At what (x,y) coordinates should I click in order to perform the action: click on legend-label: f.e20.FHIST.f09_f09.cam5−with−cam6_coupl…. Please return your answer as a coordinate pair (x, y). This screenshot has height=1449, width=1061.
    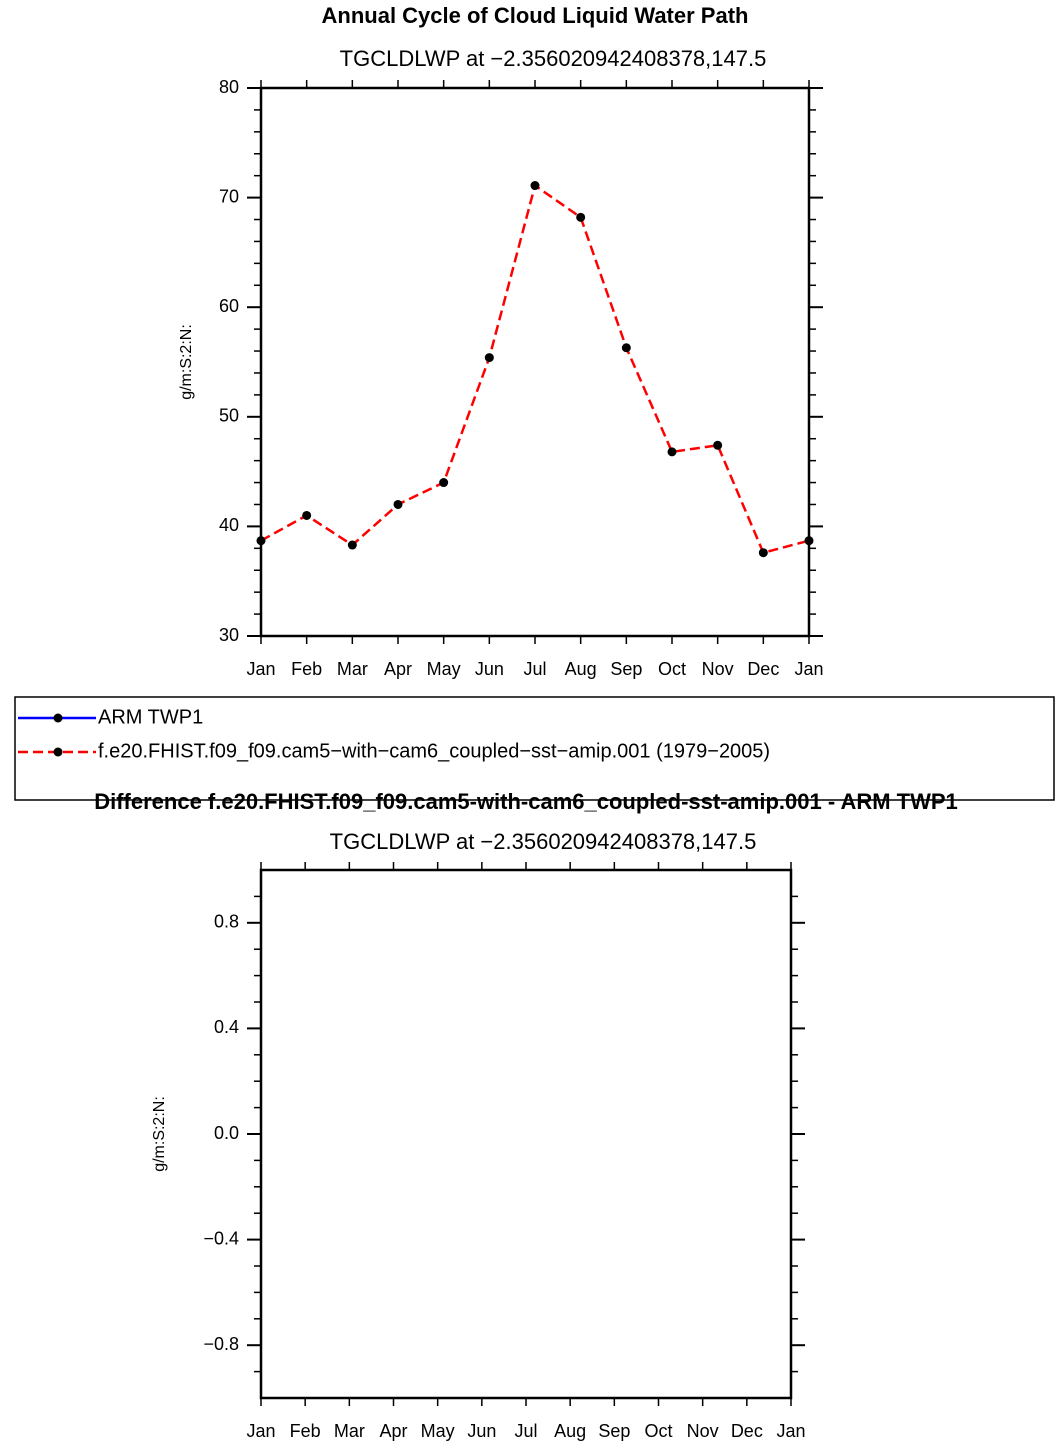
    Looking at the image, I should click on (434, 751).